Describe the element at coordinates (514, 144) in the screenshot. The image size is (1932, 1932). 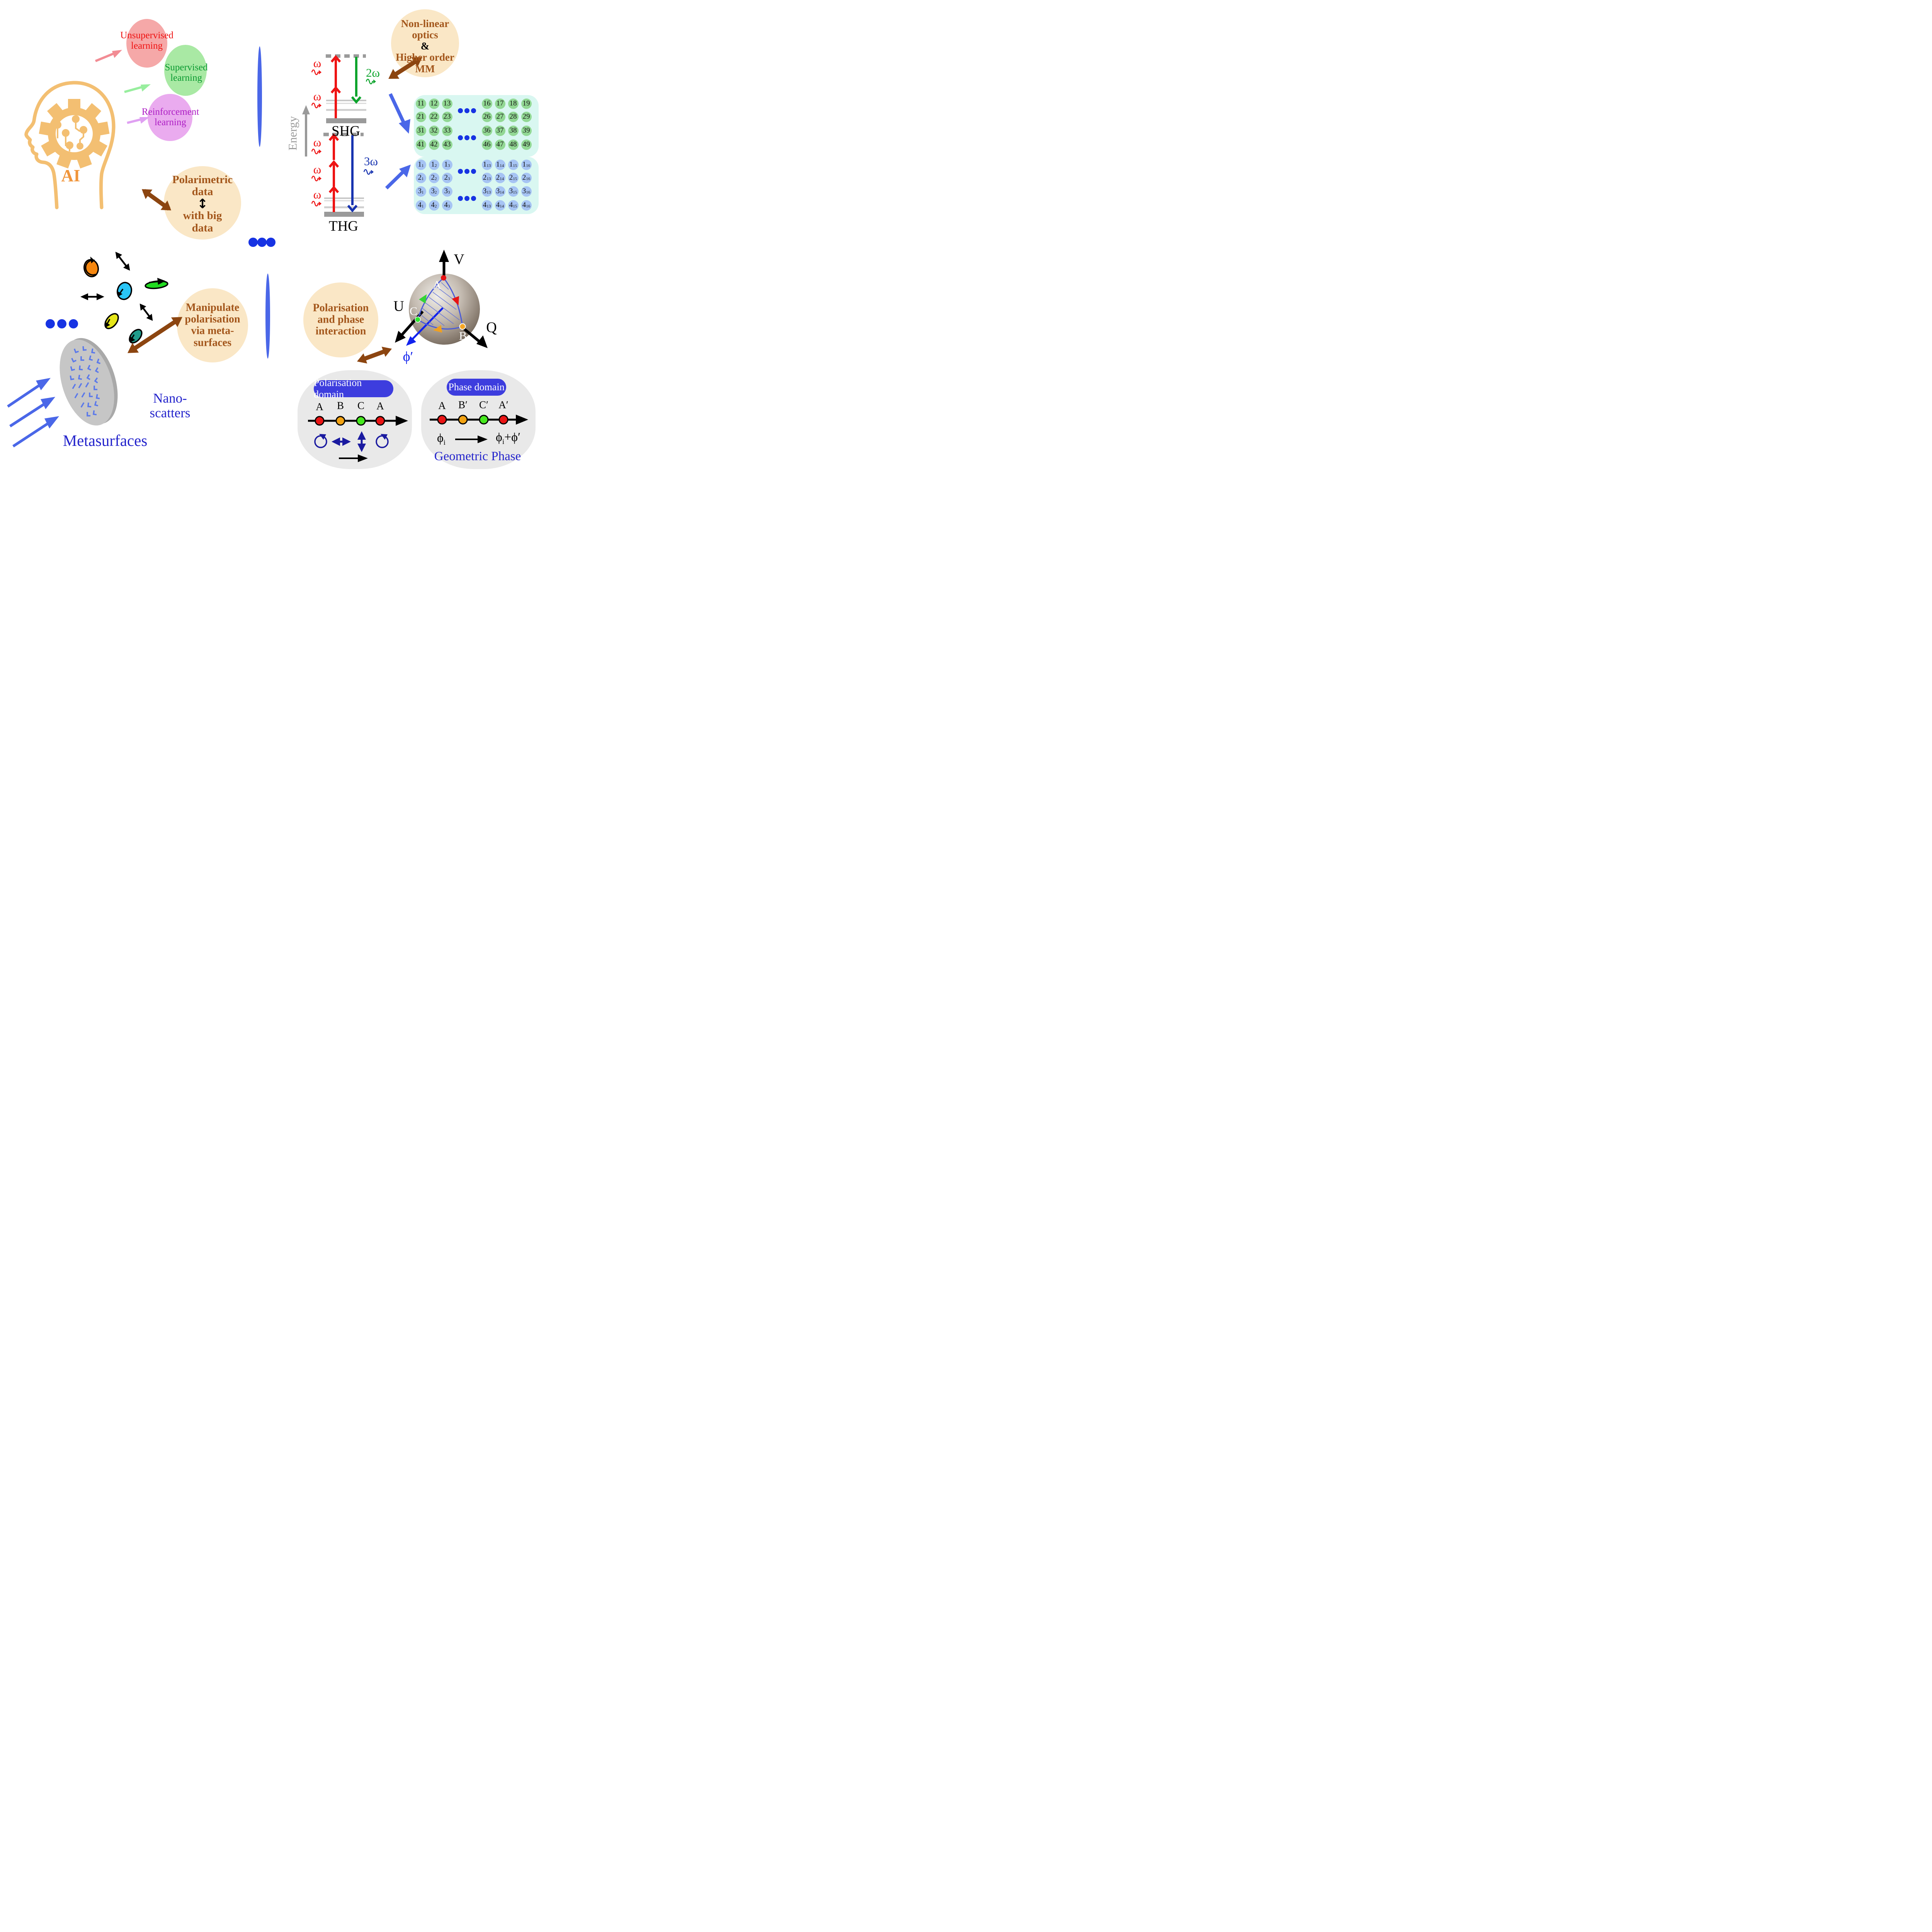
I see `matrix-cell: 48` at that location.